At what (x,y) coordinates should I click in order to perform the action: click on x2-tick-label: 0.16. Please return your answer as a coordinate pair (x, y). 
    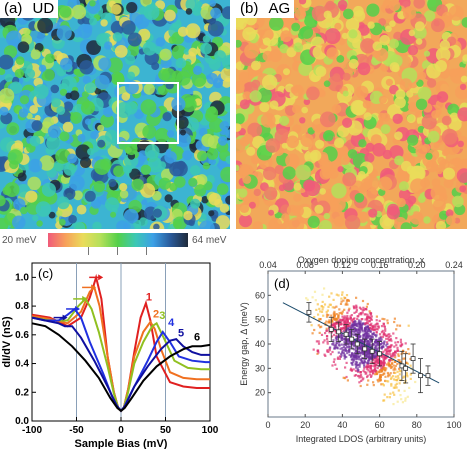
    Looking at the image, I should click on (380, 265).